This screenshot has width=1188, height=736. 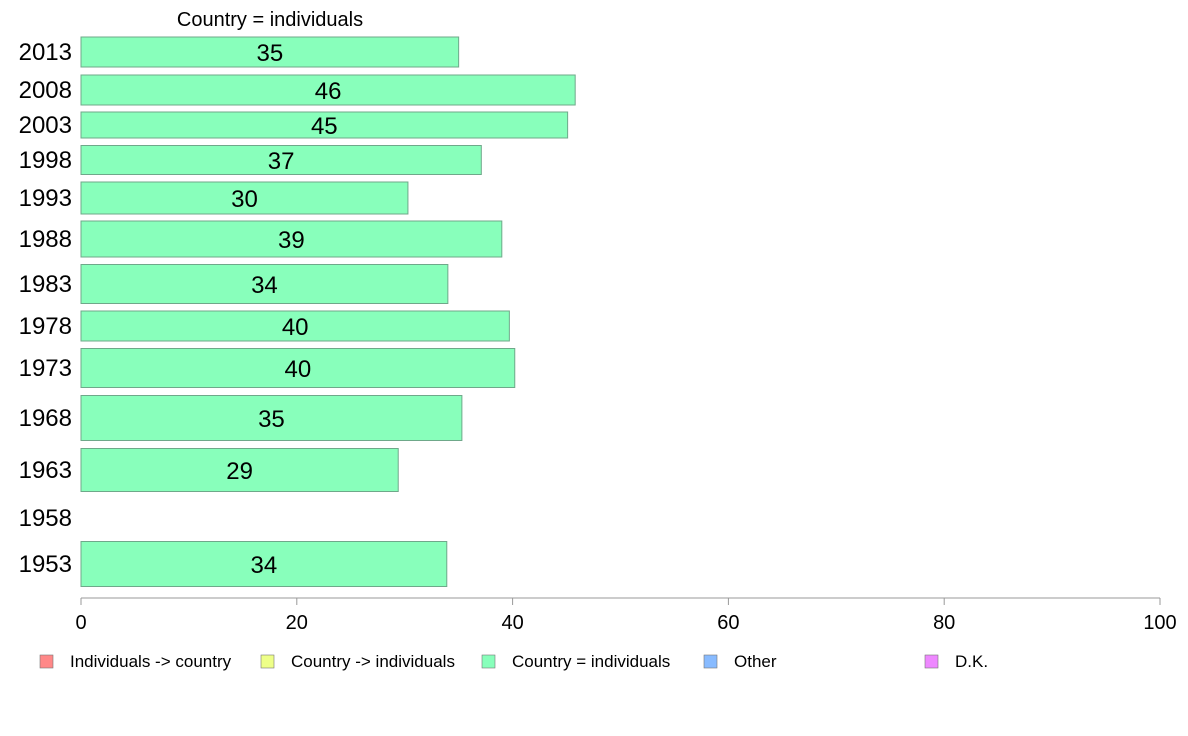 I want to click on chart-title: Country = individuals, so click(x=270, y=20).